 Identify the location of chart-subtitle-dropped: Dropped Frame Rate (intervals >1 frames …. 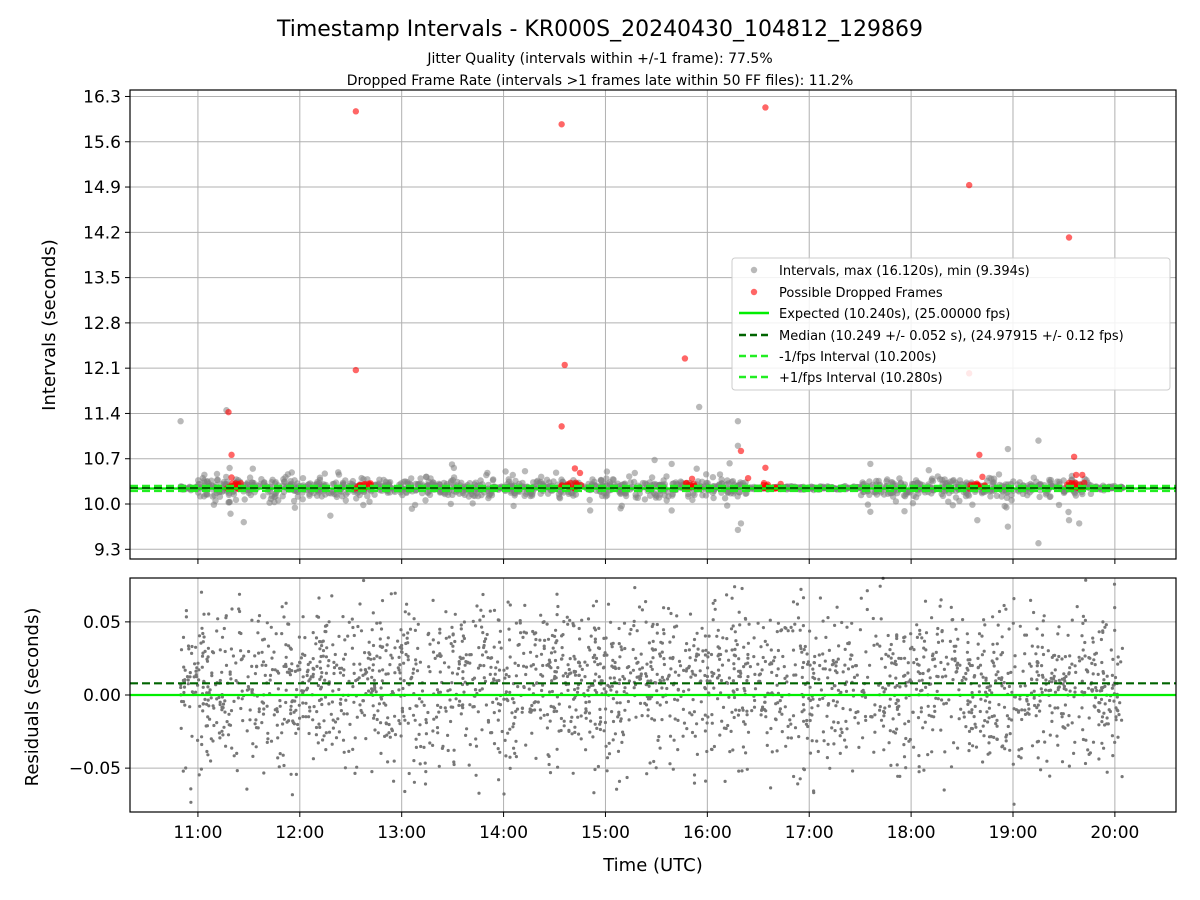
(600, 81).